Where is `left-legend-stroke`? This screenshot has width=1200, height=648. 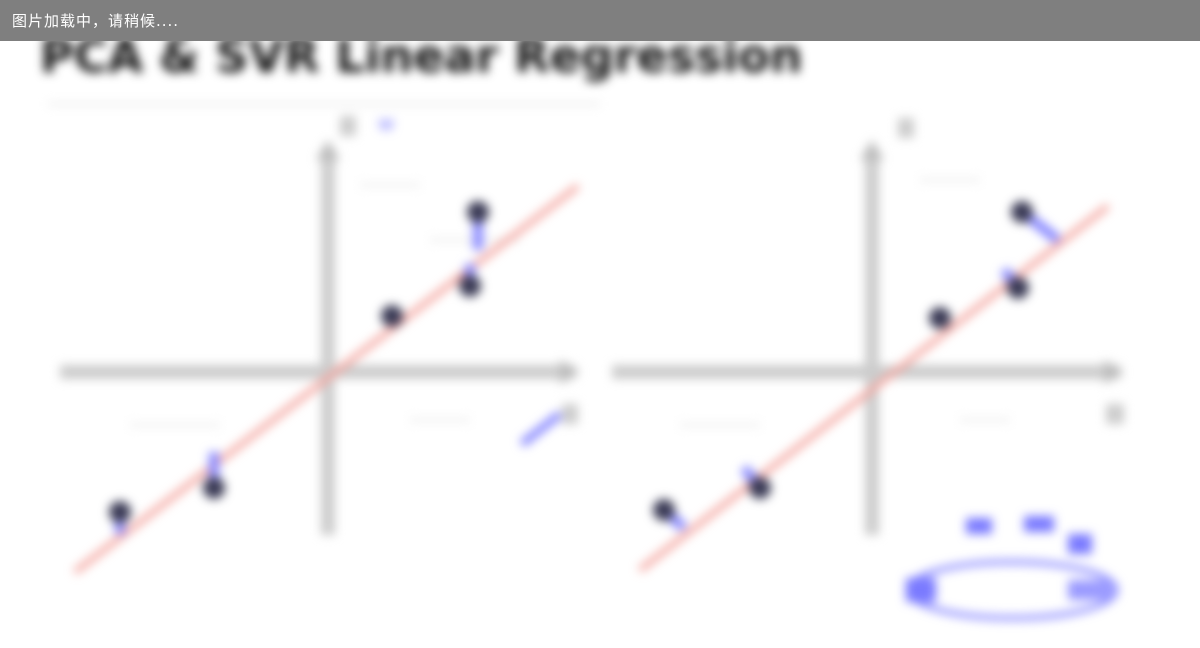
left-legend-stroke is located at coordinates (541, 429).